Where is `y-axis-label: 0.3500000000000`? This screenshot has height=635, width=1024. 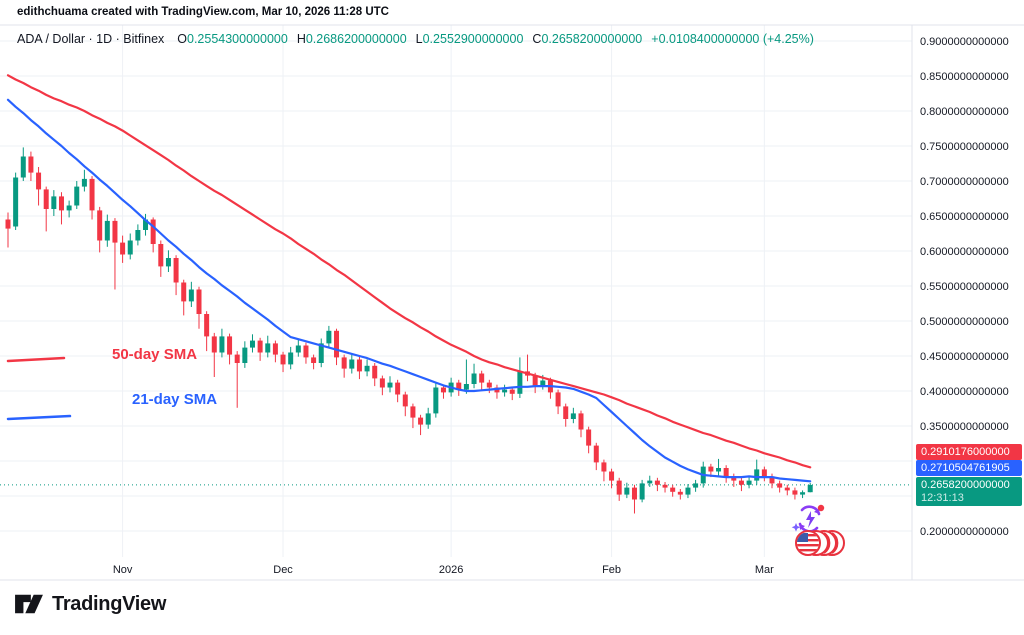
y-axis-label: 0.3500000000000 is located at coordinates (964, 427).